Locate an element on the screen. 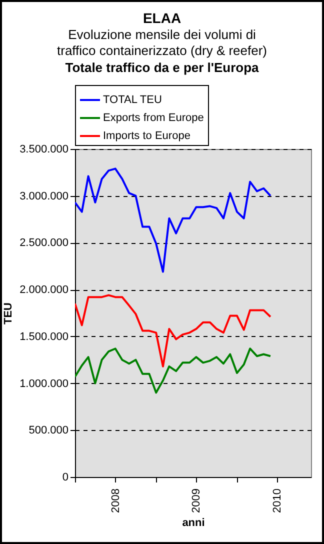 The width and height of the screenshot is (324, 544). x-tick-label: 2008 is located at coordinates (116, 500).